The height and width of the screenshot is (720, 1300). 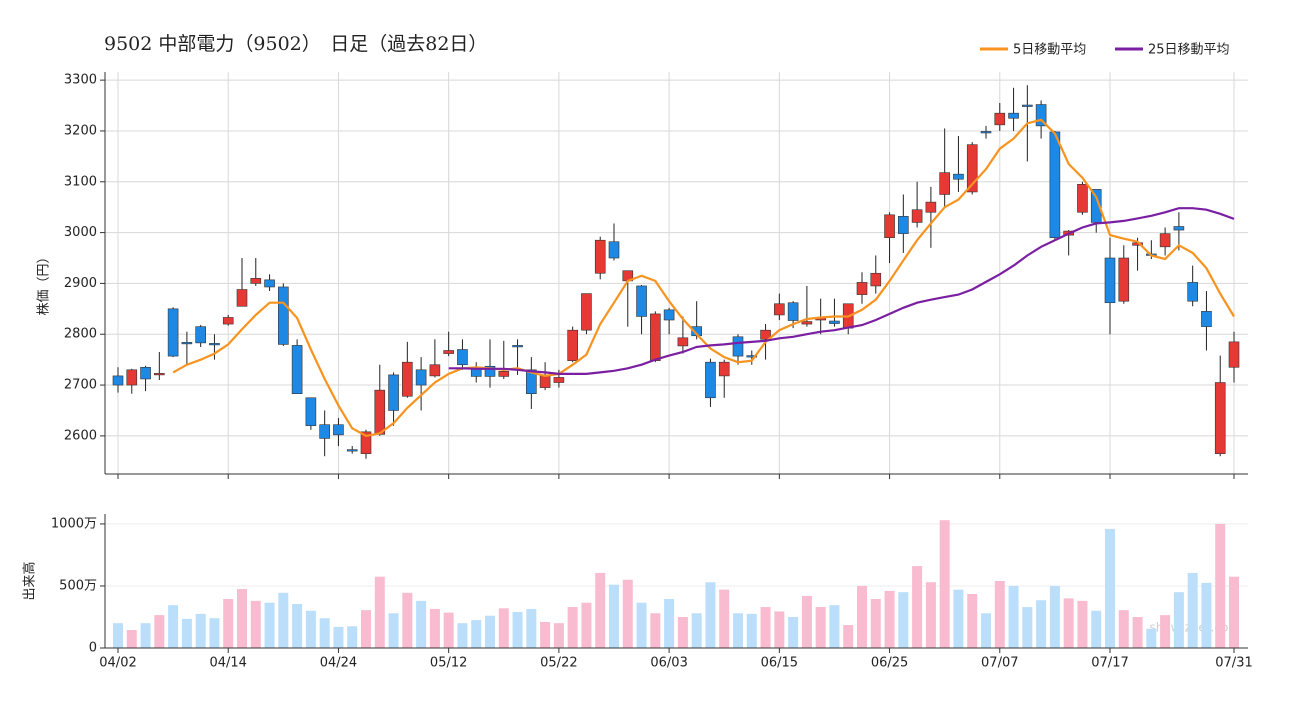 What do you see at coordinates (80, 283) in the screenshot?
I see `y-tick-label: 2900` at bounding box center [80, 283].